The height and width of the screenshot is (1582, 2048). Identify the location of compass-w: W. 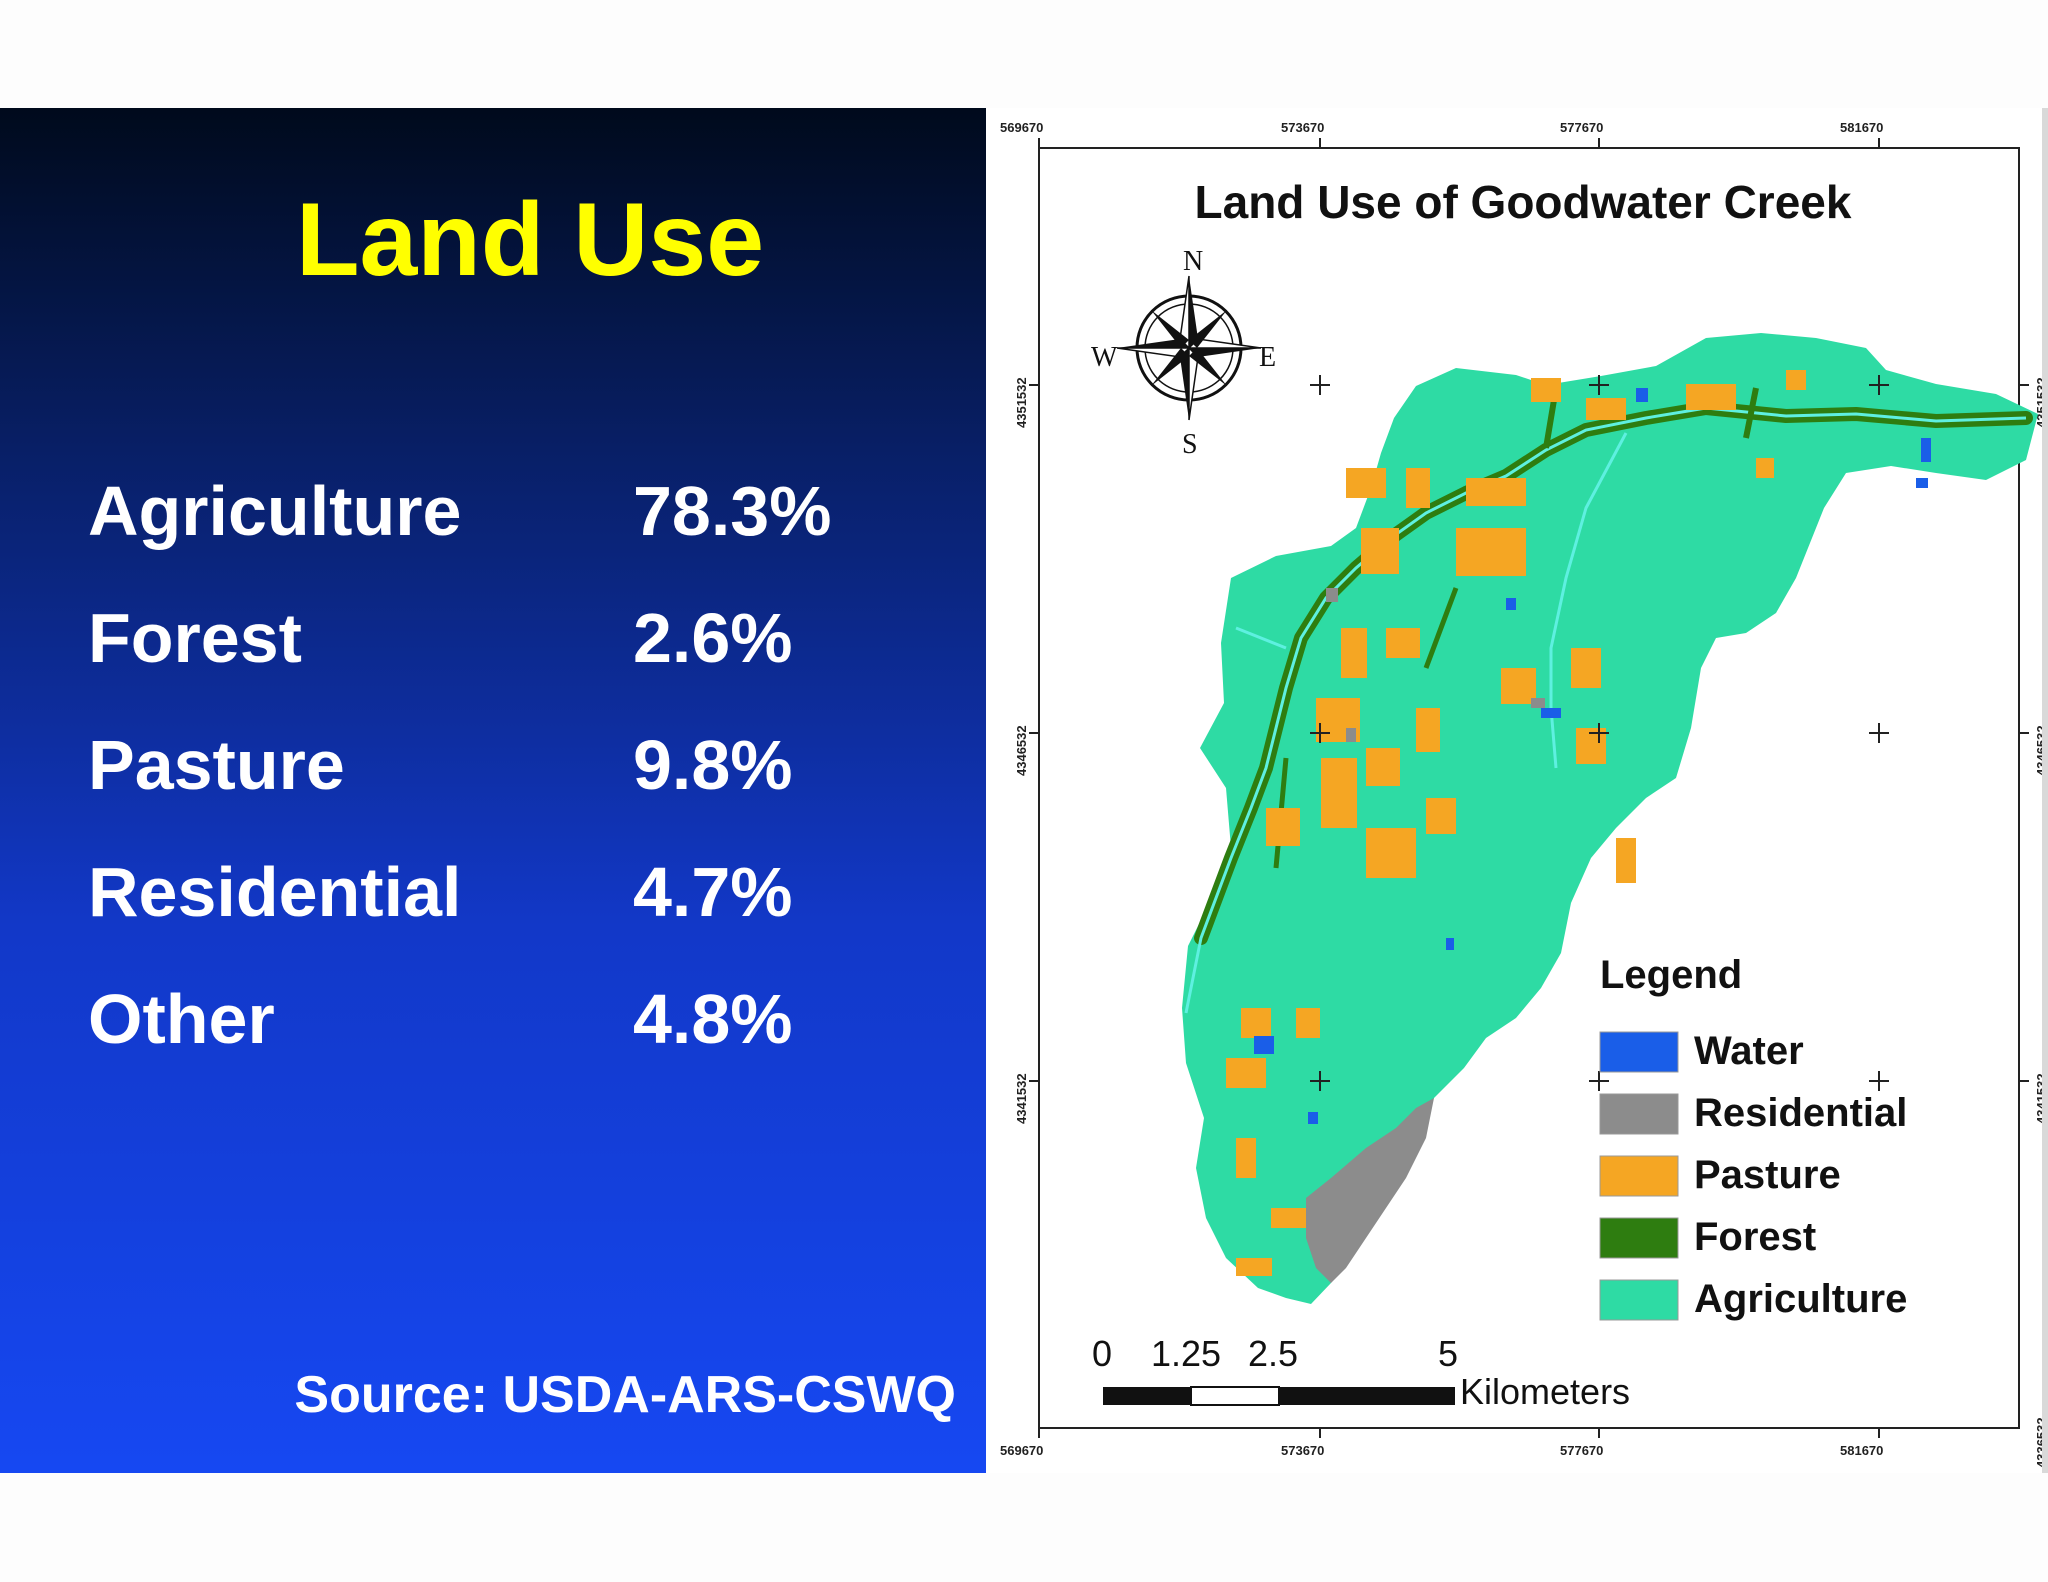
(1104, 357).